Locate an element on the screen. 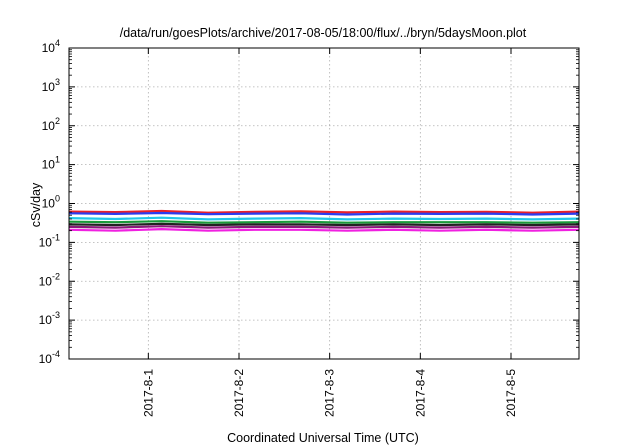 The width and height of the screenshot is (640, 448). y-tick-label: 10³ is located at coordinates (51, 85).